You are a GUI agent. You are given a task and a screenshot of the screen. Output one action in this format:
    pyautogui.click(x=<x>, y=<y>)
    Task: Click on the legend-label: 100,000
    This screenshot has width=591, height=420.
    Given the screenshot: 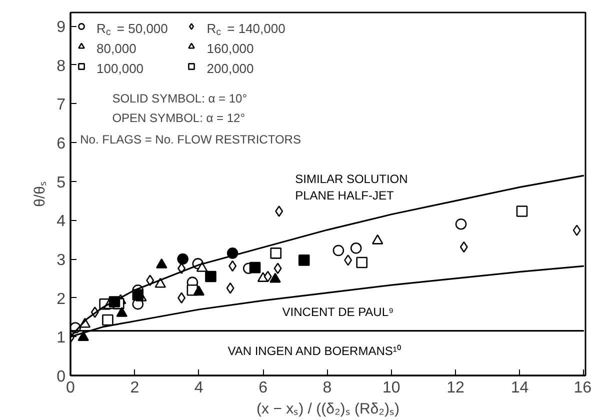 What is the action you would take?
    pyautogui.click(x=120, y=68)
    